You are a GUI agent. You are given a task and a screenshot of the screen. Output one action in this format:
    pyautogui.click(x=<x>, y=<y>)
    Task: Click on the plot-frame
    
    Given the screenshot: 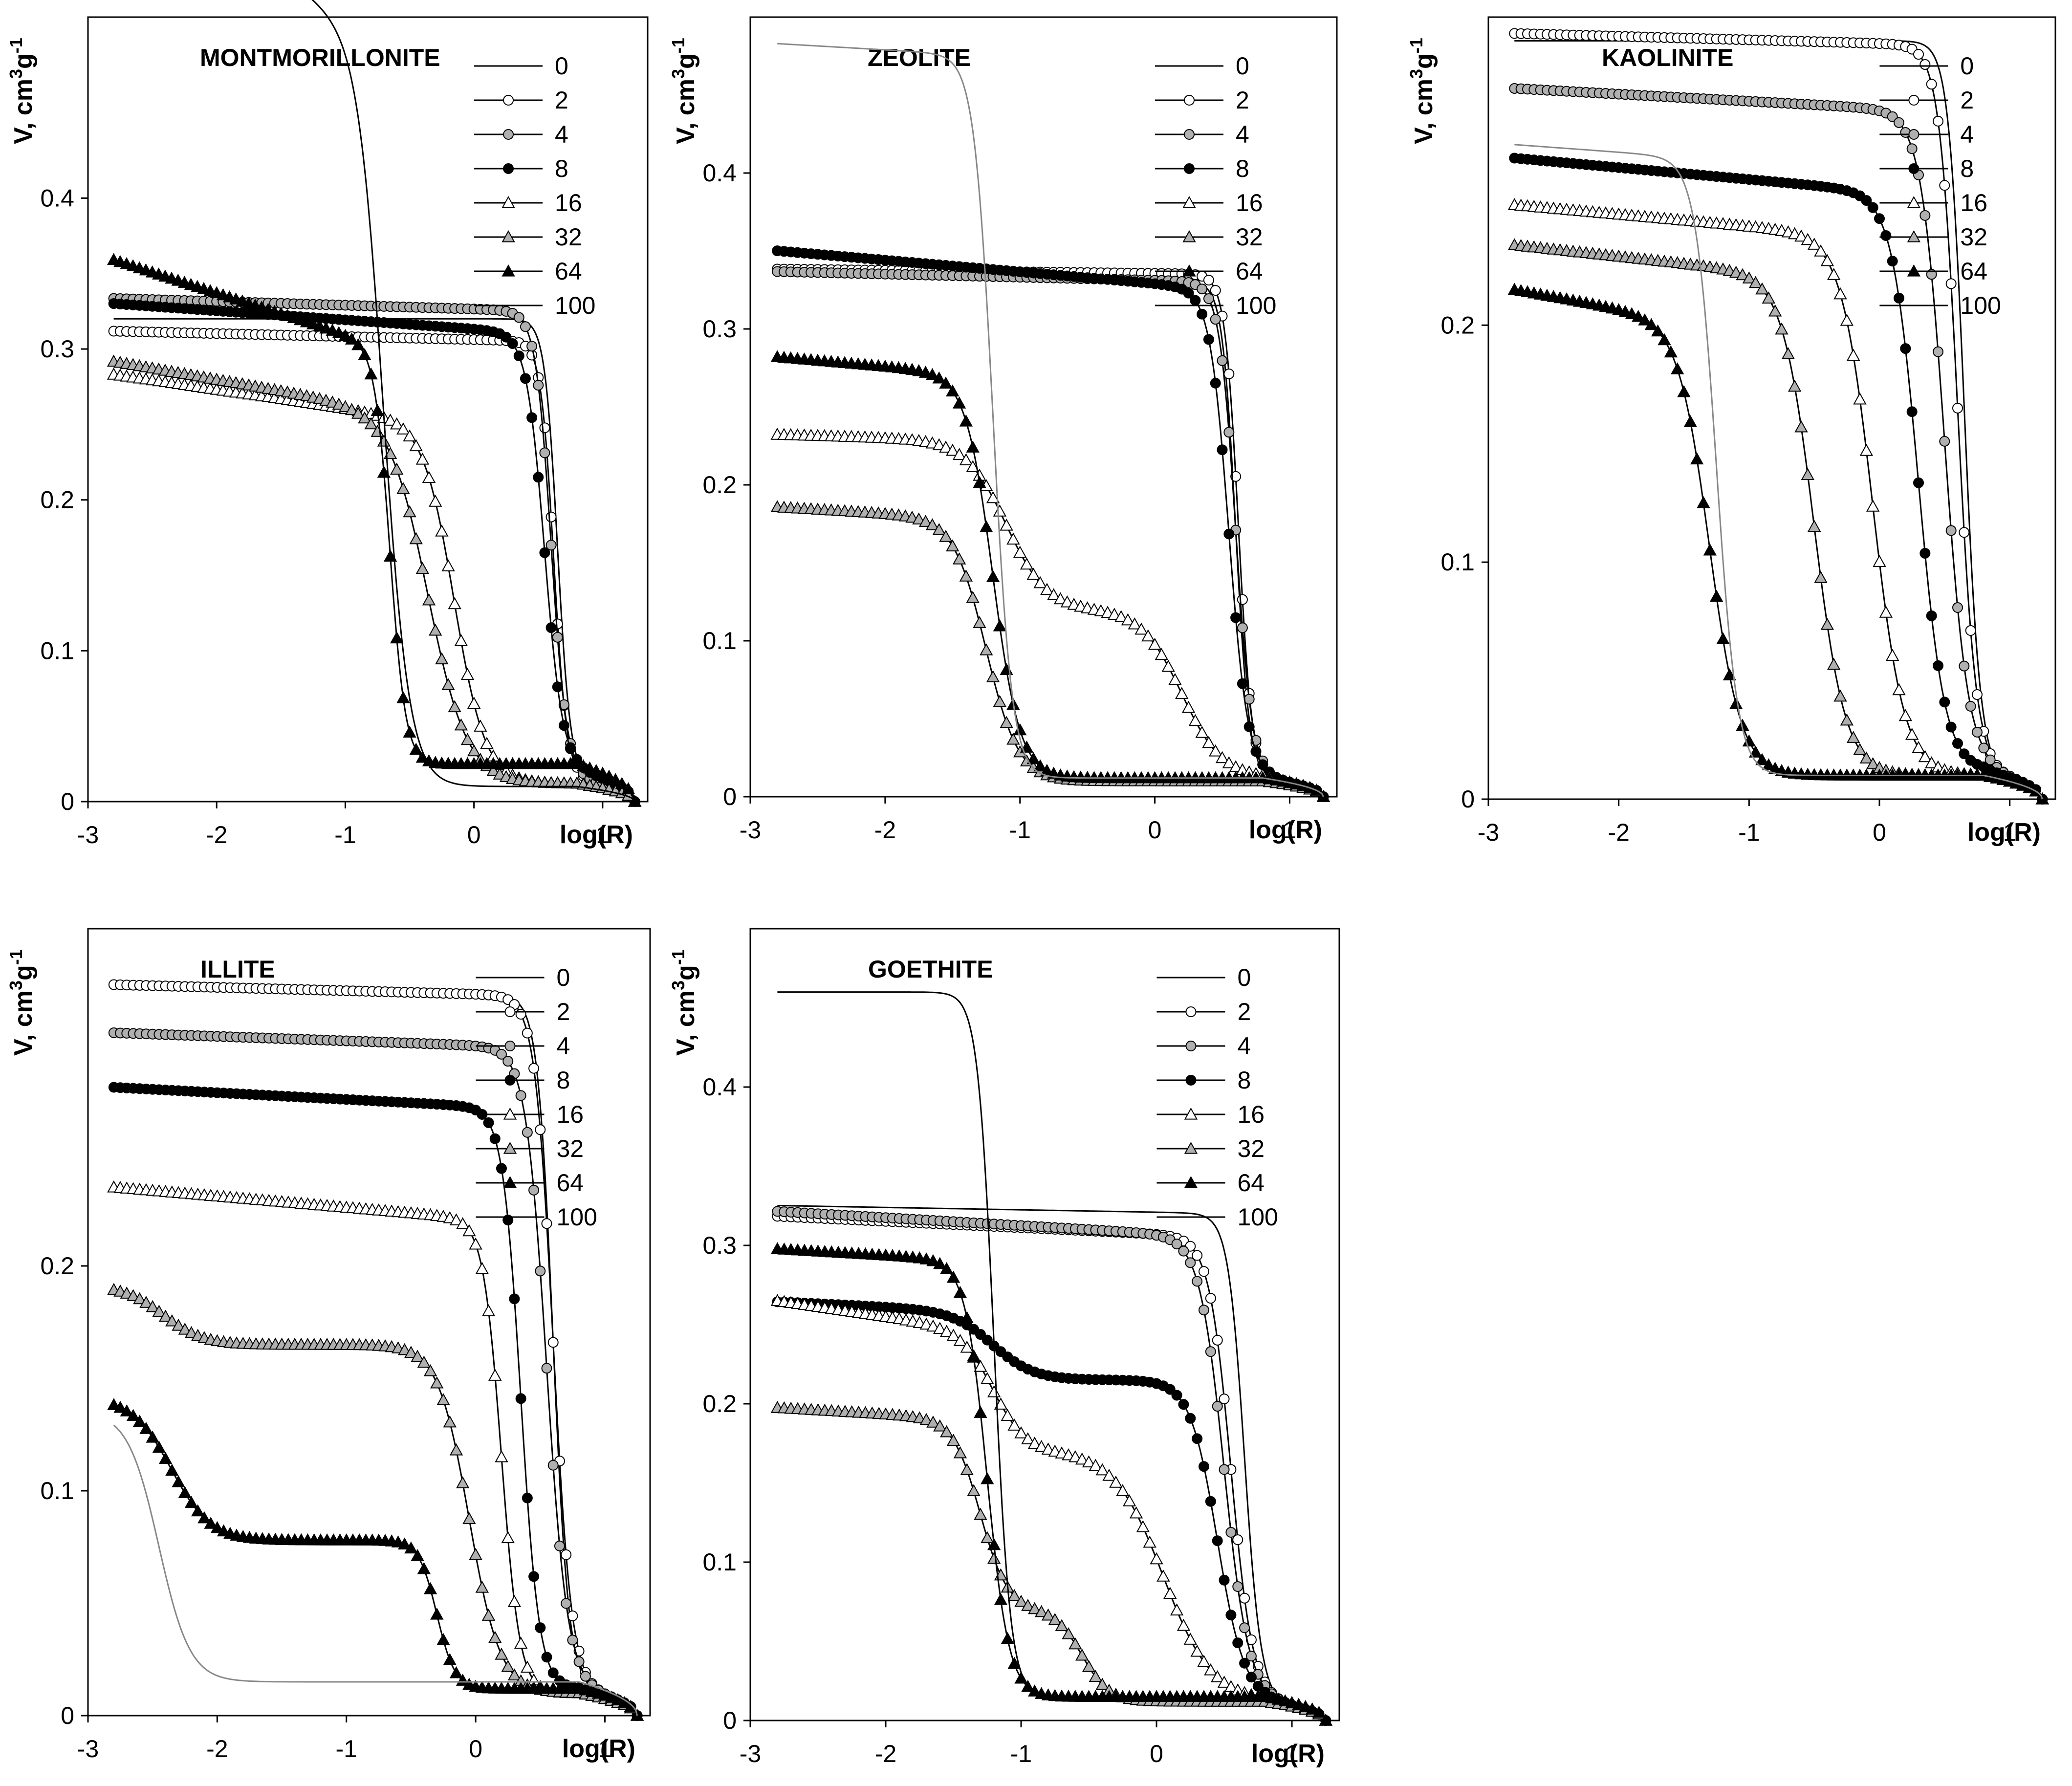 What is the action you would take?
    pyautogui.click(x=1043, y=407)
    